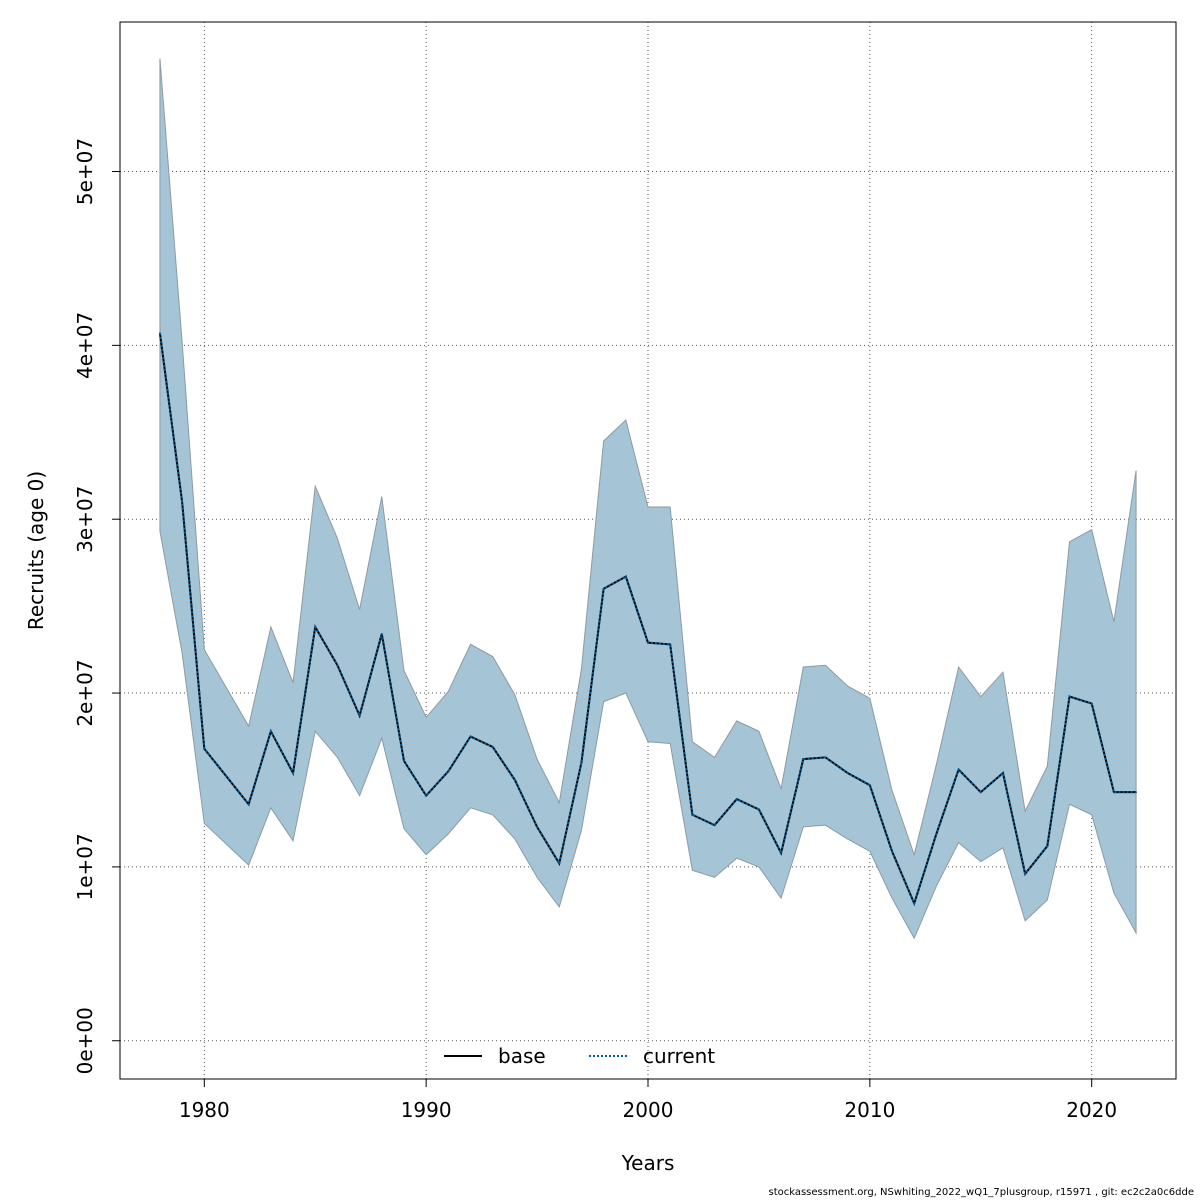  Describe the element at coordinates (522, 1056) in the screenshot. I see `legend-label-base: base` at that location.